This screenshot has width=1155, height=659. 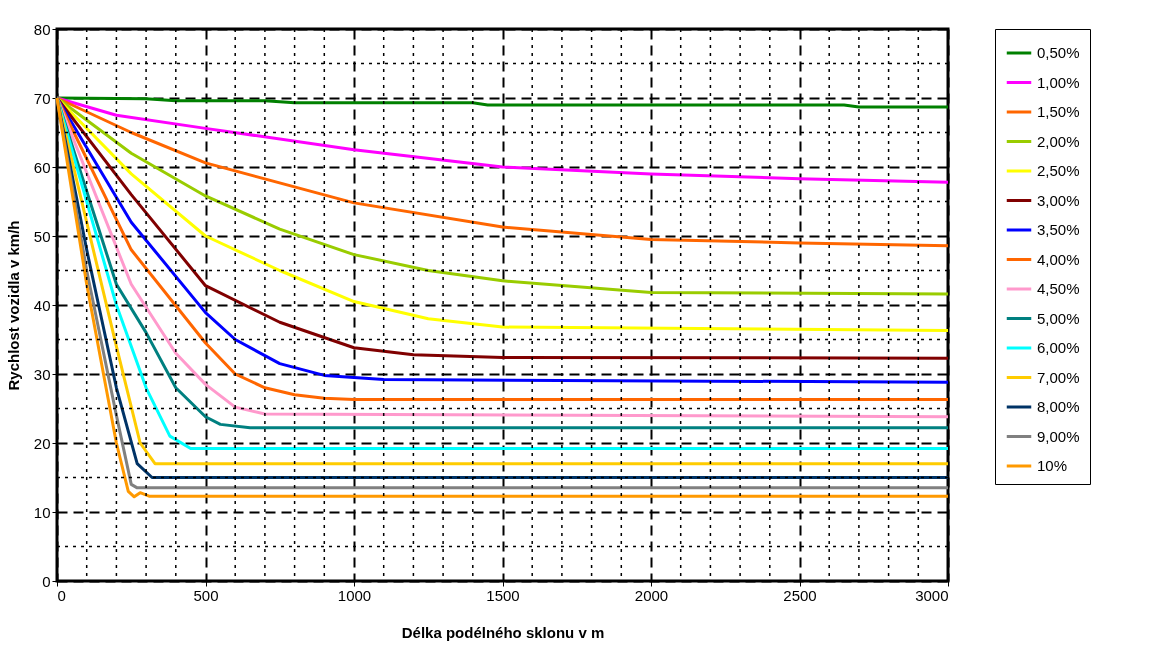 What do you see at coordinates (42, 236) in the screenshot?
I see `y-tick-label: 50` at bounding box center [42, 236].